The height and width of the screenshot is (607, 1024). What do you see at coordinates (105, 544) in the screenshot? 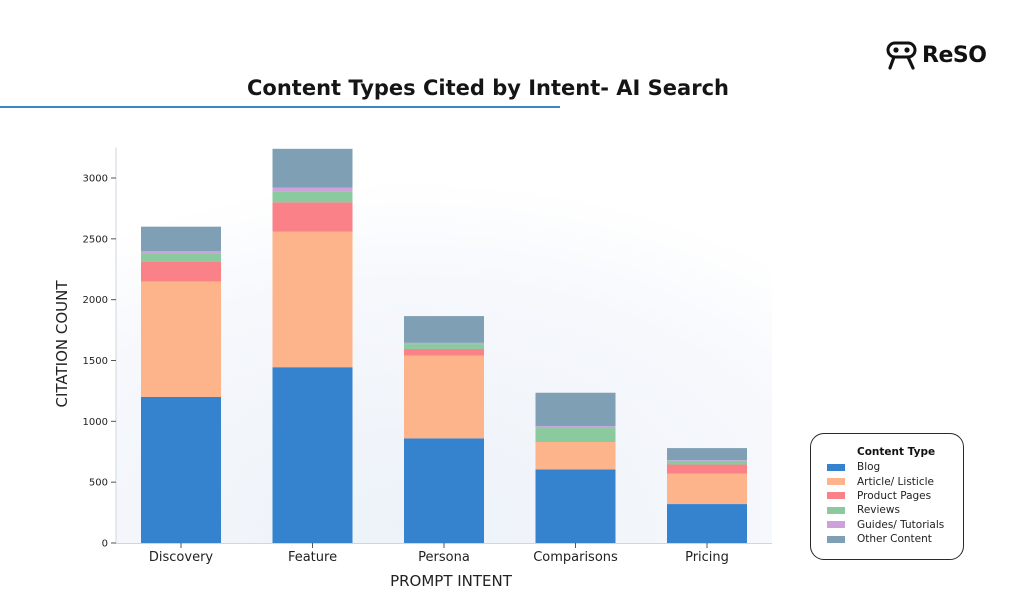
I see `y-tick-label: 0` at bounding box center [105, 544].